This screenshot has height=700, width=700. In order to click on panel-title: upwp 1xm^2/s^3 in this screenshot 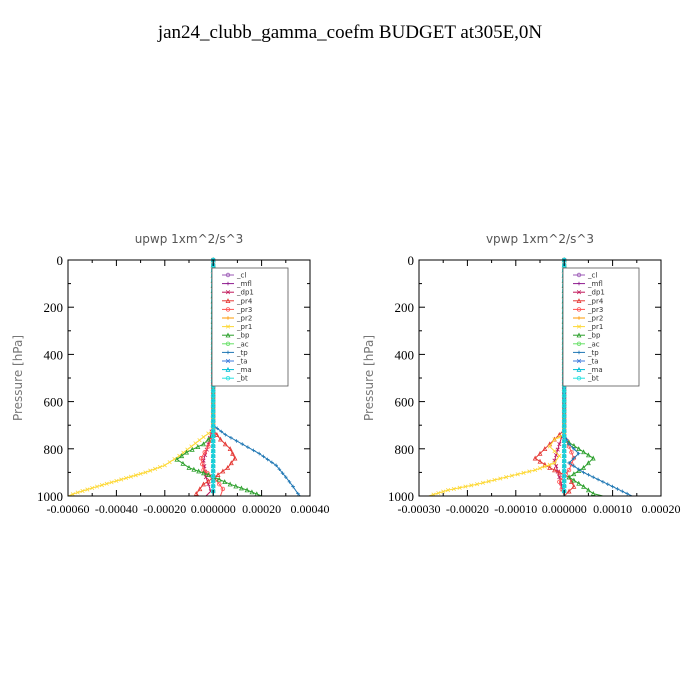, I will do `click(189, 239)`.